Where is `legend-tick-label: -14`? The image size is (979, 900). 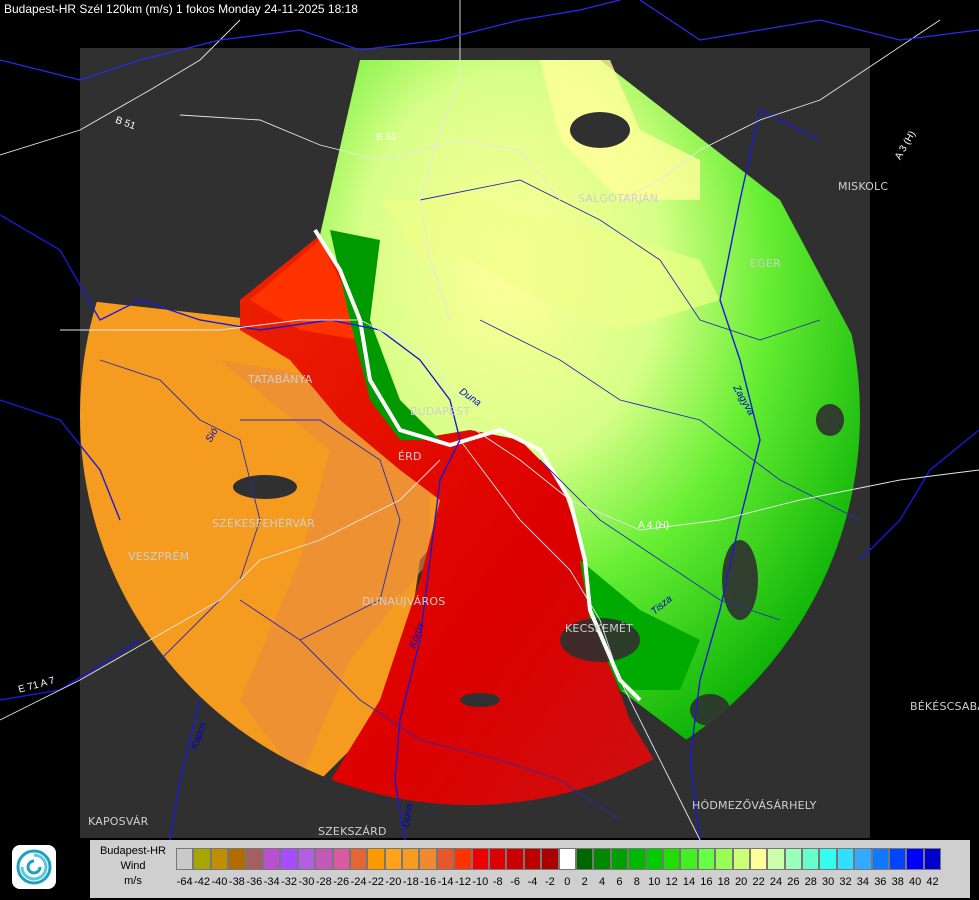 legend-tick-label: -14 is located at coordinates (445, 882).